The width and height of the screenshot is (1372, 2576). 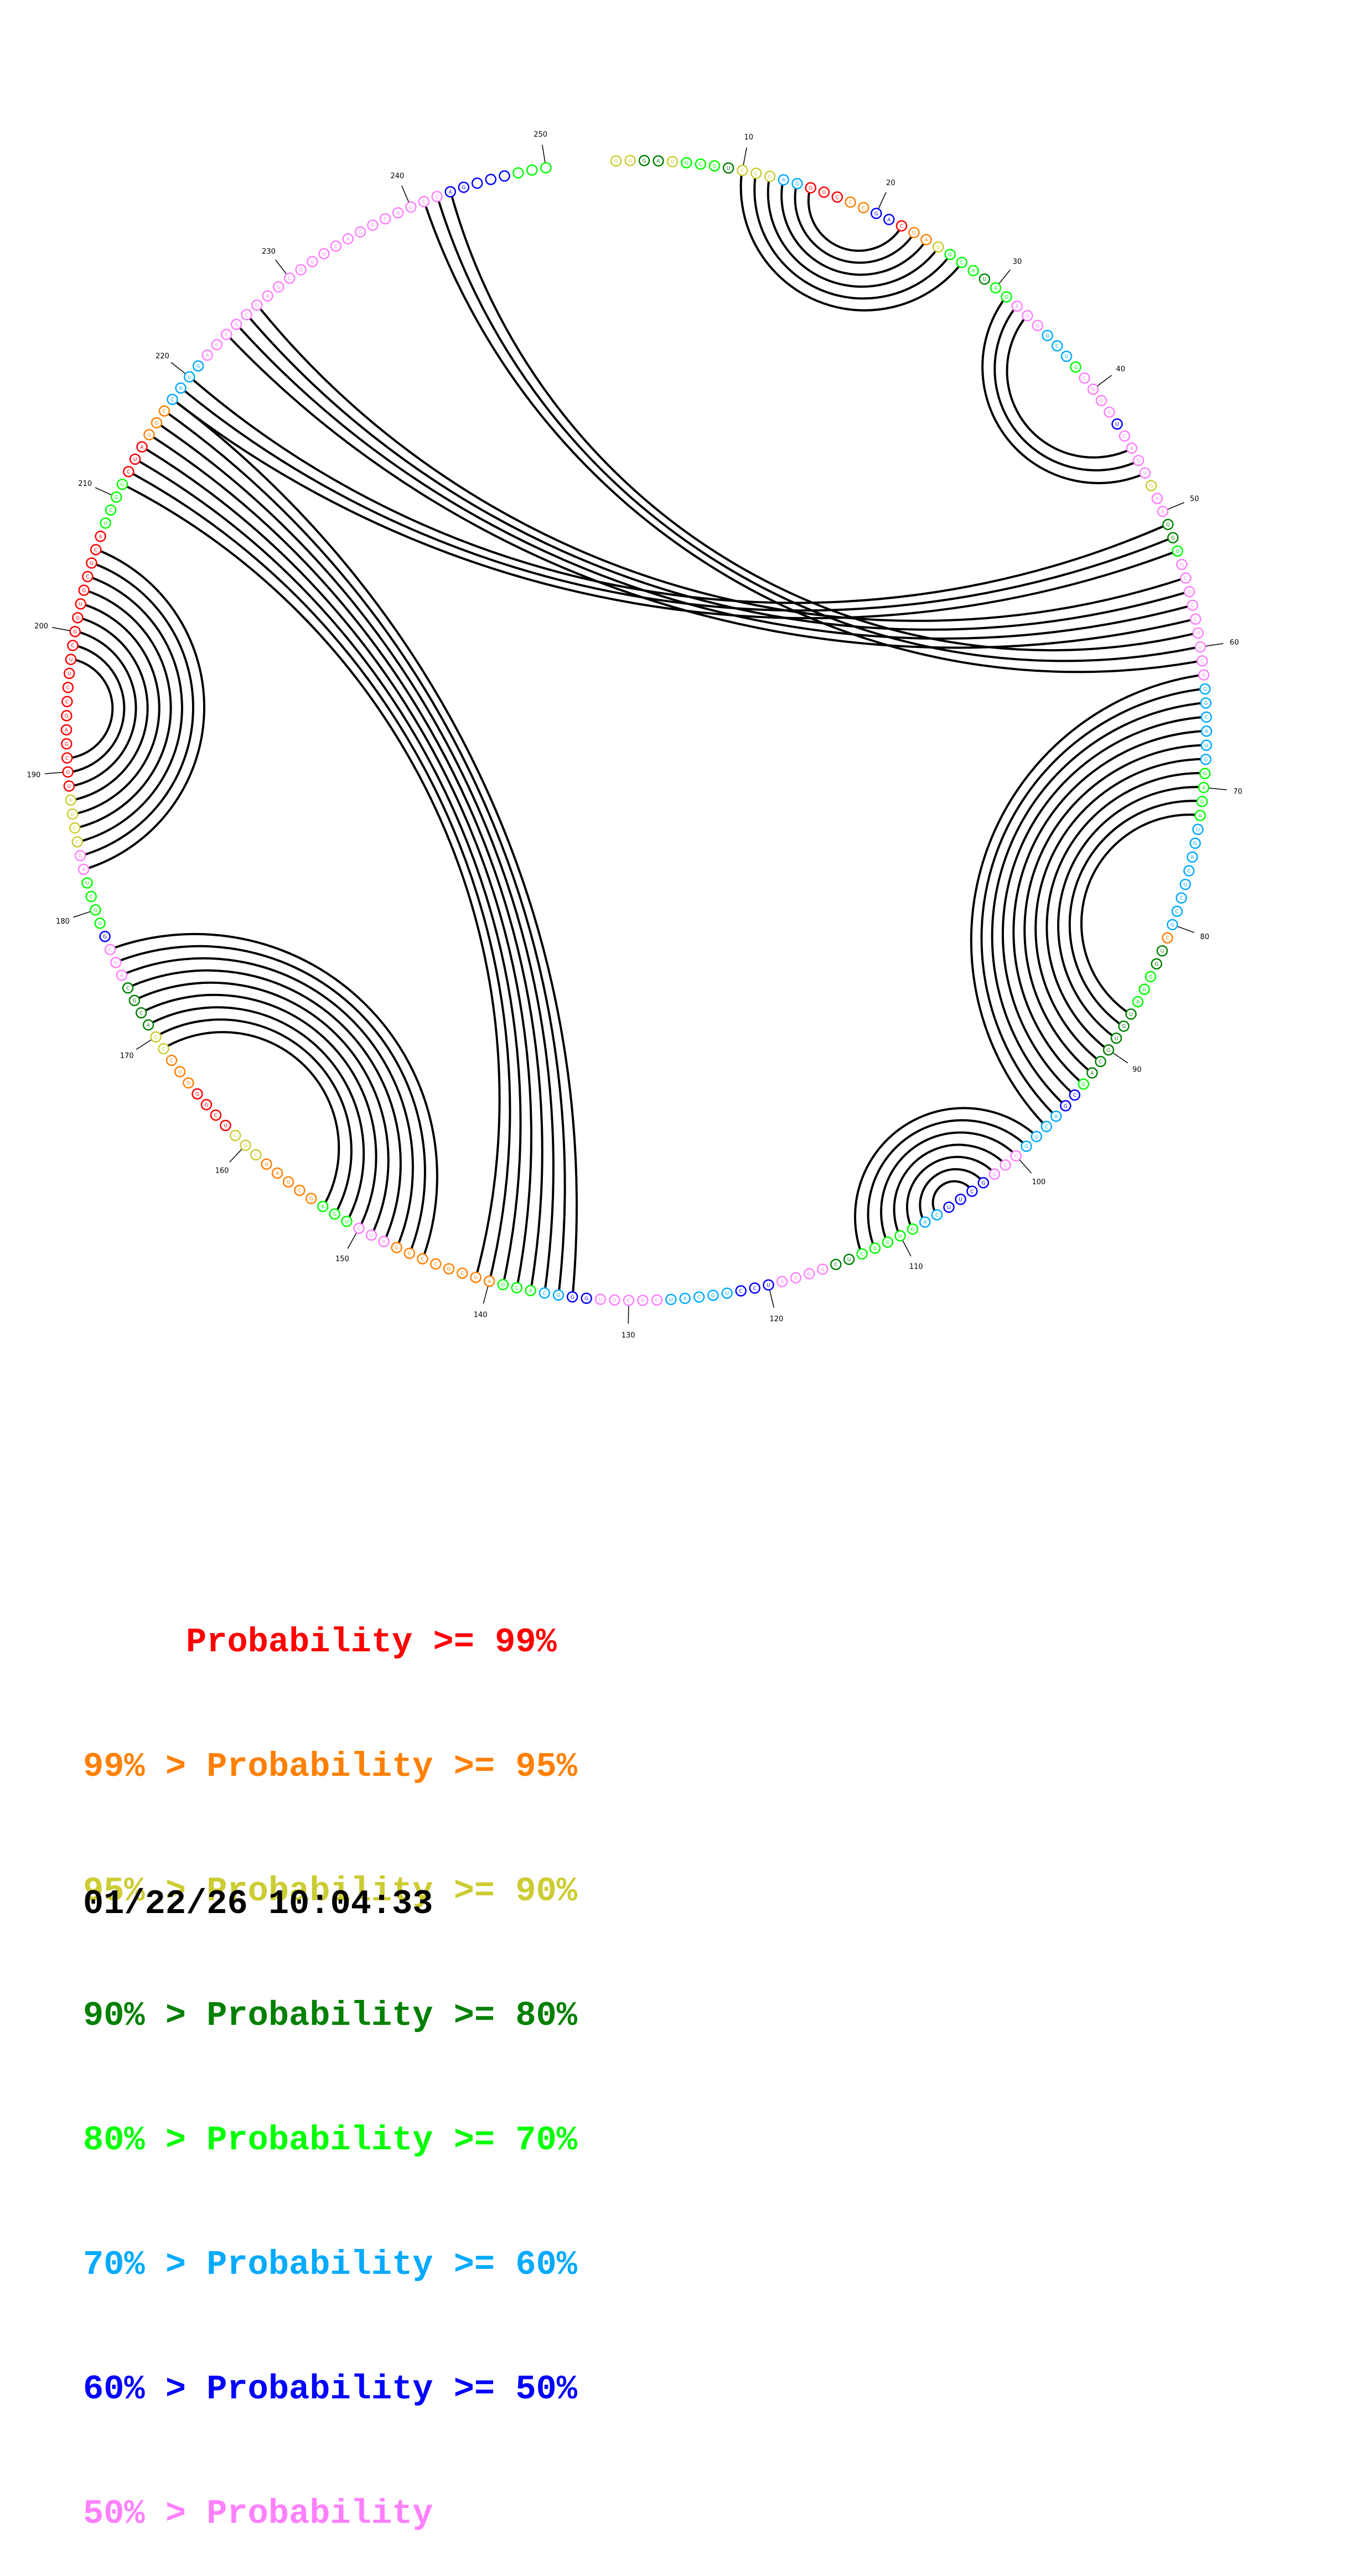 What do you see at coordinates (1127, 1063) in the screenshot?
I see `position-tick: 90` at bounding box center [1127, 1063].